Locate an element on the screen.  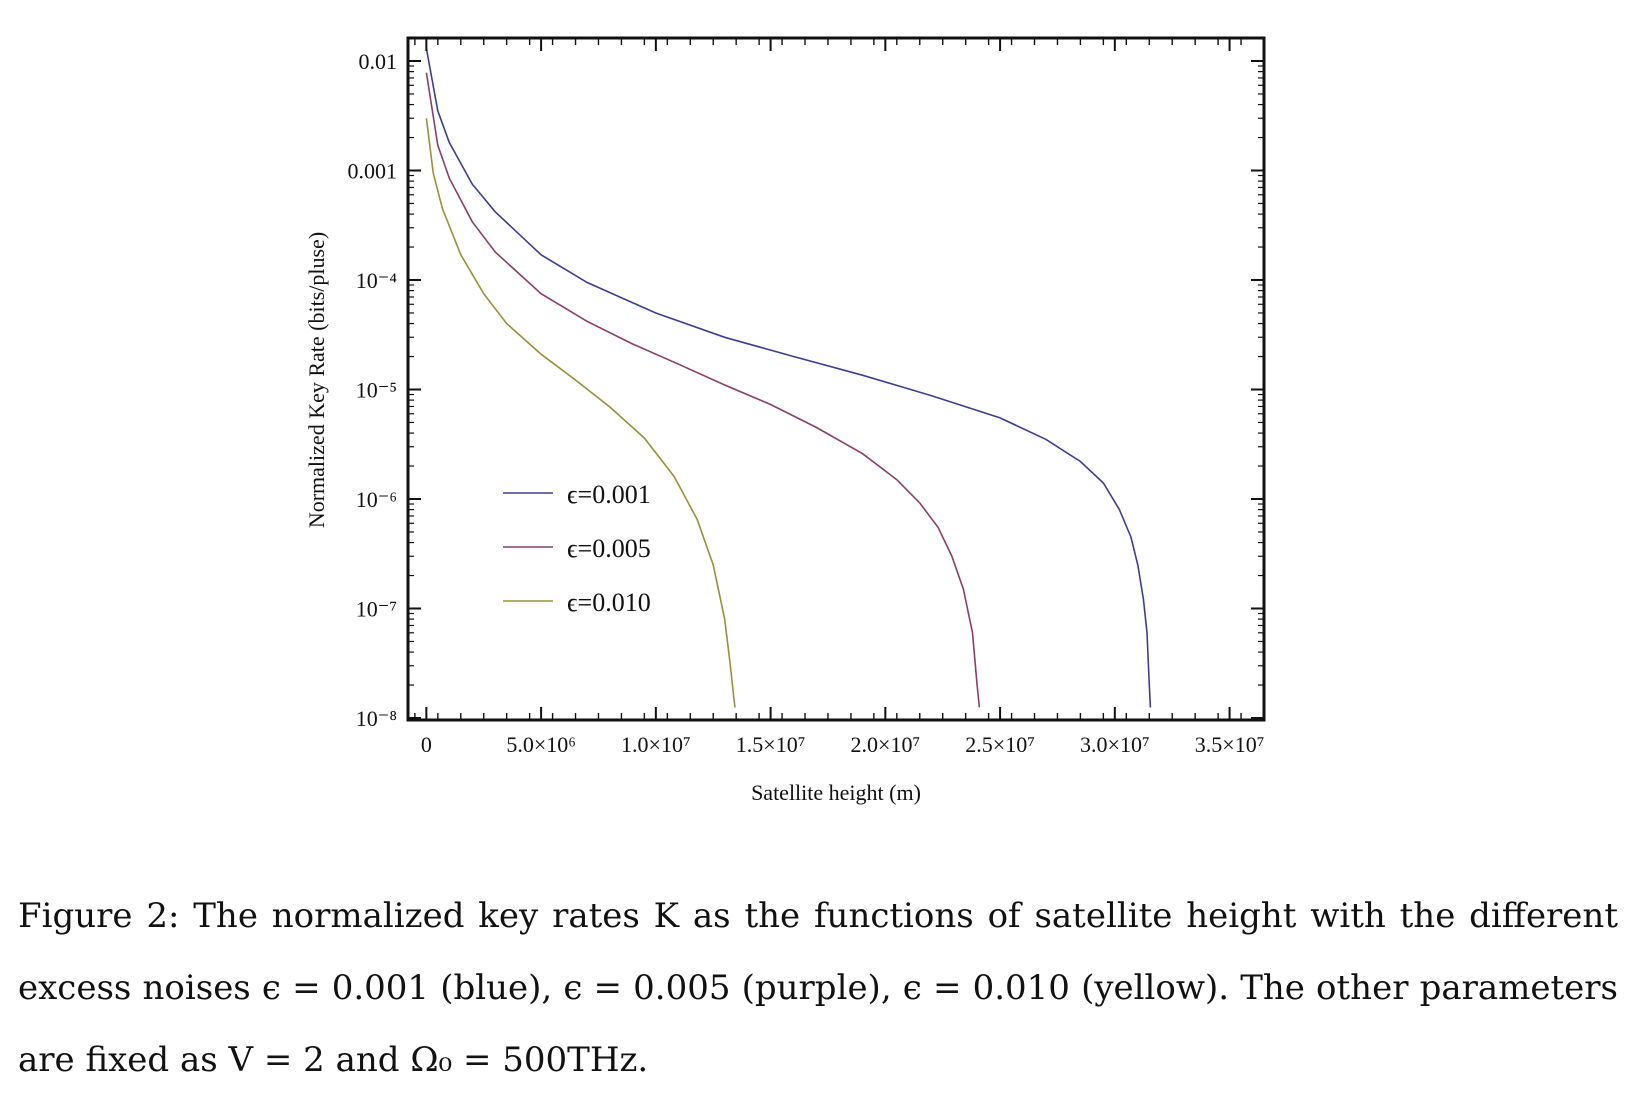
y-tick-label: 10⁻⁴ is located at coordinates (377, 280).